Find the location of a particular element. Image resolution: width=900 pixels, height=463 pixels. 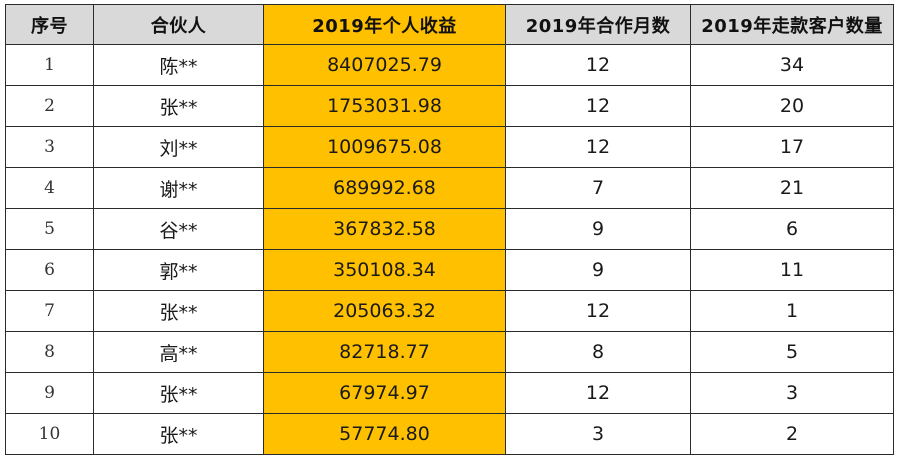

table-row: 6 郭** 350108.34 9 11 is located at coordinates (449, 270).